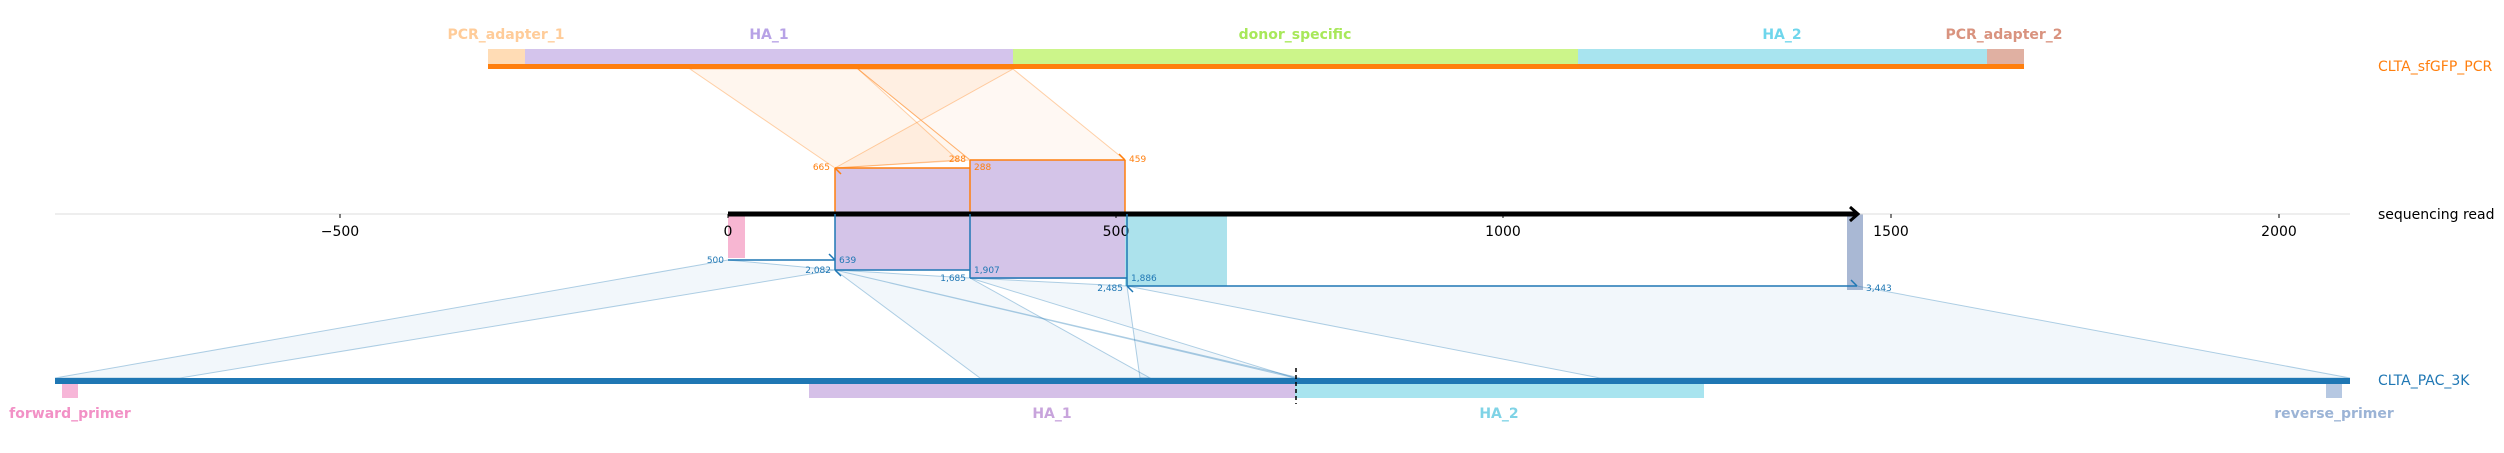  Describe the element at coordinates (736, 236) in the screenshot. I see `read-region-forward-primer` at that location.